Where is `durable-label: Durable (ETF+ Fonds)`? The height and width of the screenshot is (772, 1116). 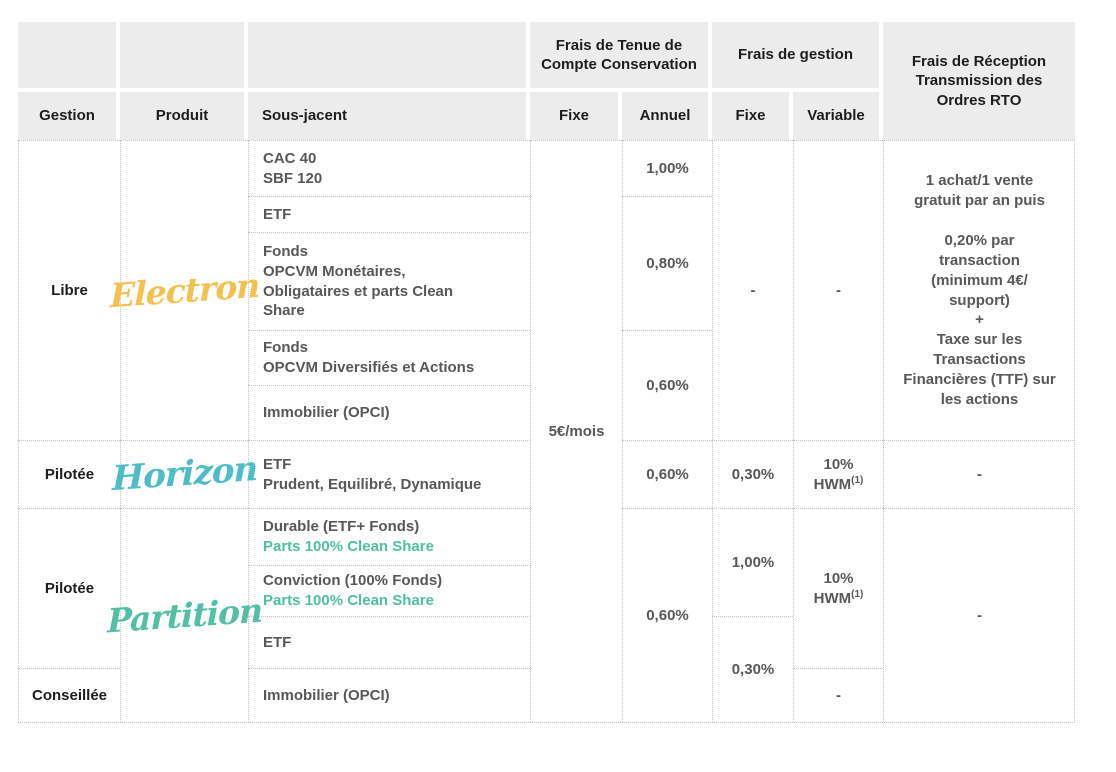
durable-label: Durable (ETF+ Fonds) is located at coordinates (341, 527).